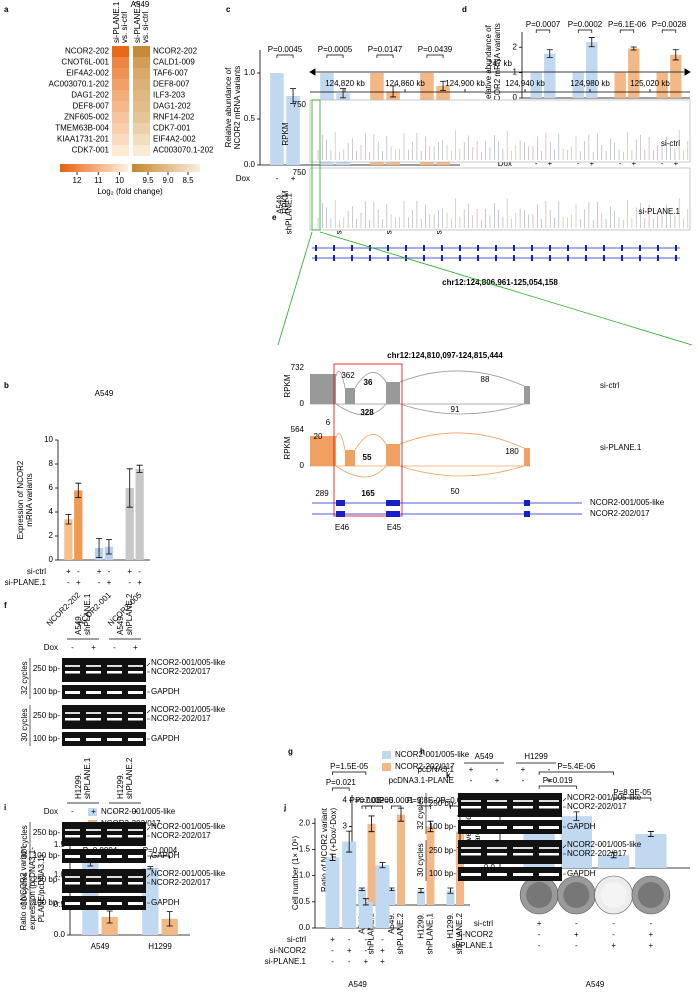  I want to click on band-label: NCOR2-202/017, so click(597, 853).